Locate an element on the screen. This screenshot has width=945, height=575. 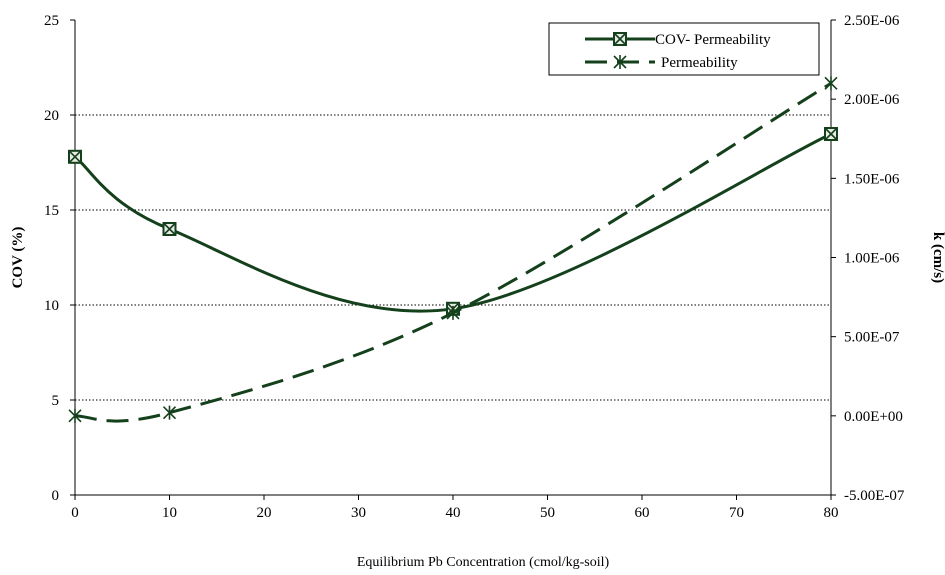
x-tick-label-3: 30 is located at coordinates (358, 513).